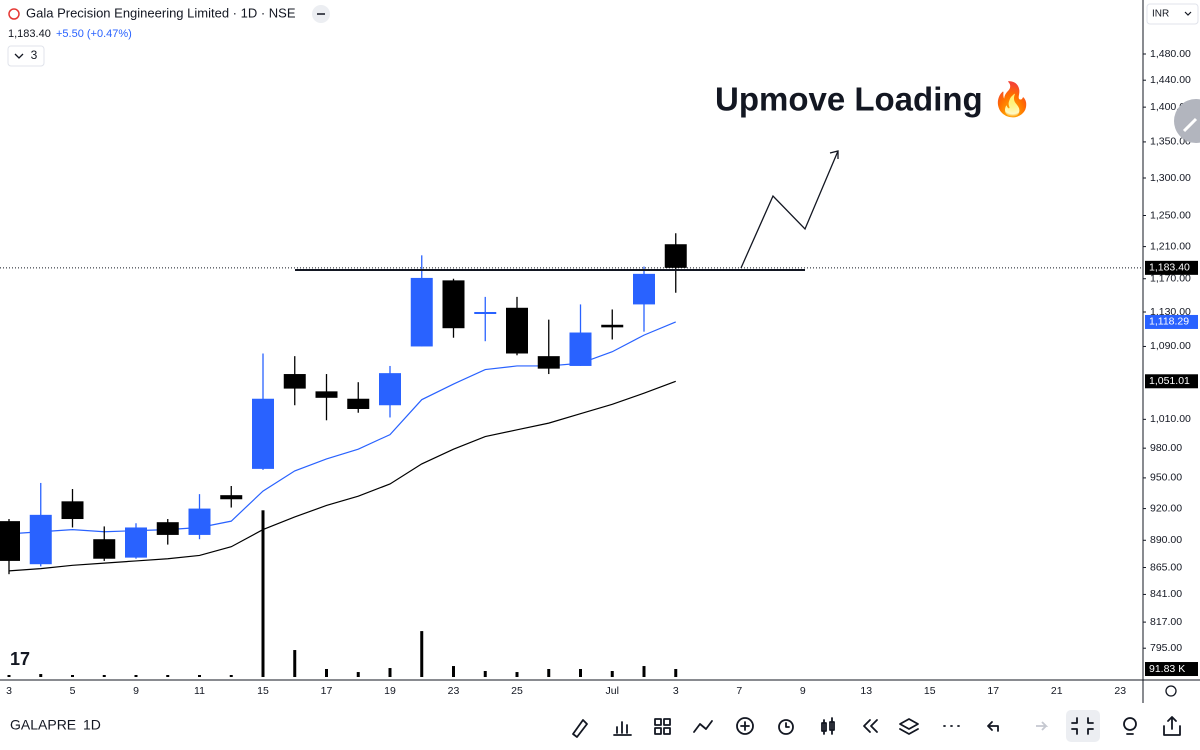  What do you see at coordinates (622, 728) in the screenshot?
I see `indicators-tool` at bounding box center [622, 728].